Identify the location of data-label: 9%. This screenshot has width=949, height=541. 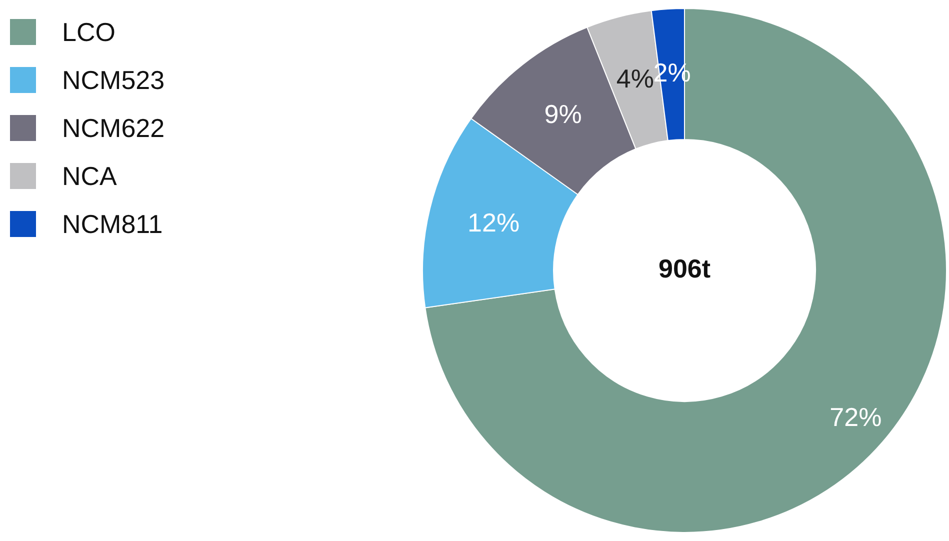
(563, 114).